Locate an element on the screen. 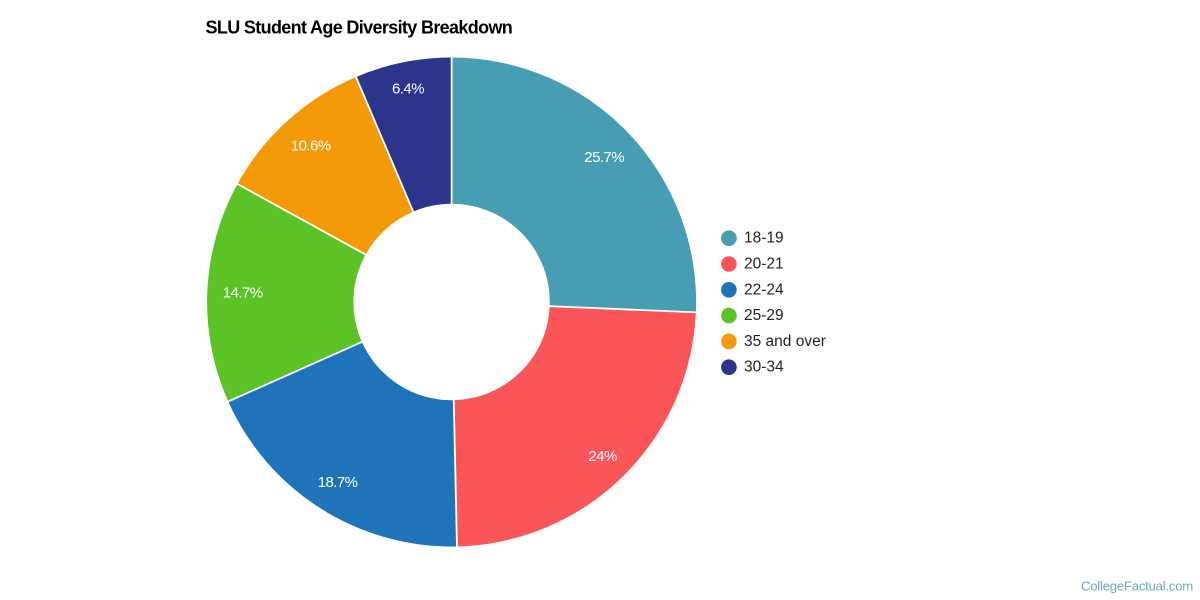 This screenshot has width=1200, height=600. svg-text: 25-29 is located at coordinates (764, 315).